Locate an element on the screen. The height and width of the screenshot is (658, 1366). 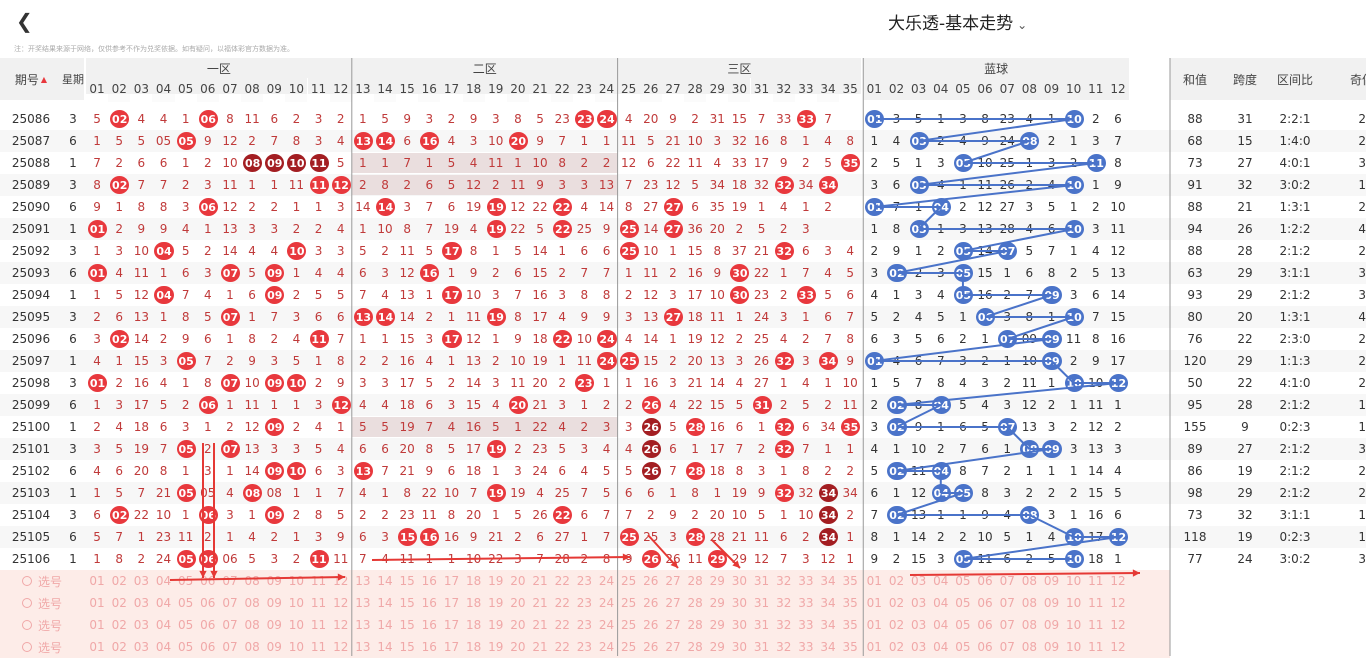
select-front-number: 32 is located at coordinates (784, 647).